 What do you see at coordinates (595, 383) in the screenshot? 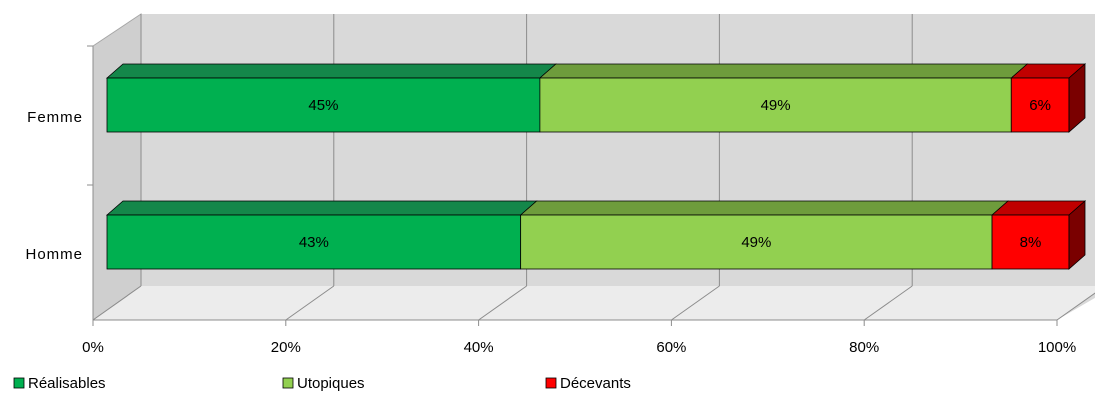
I see `legend-label: Décevants` at bounding box center [595, 383].